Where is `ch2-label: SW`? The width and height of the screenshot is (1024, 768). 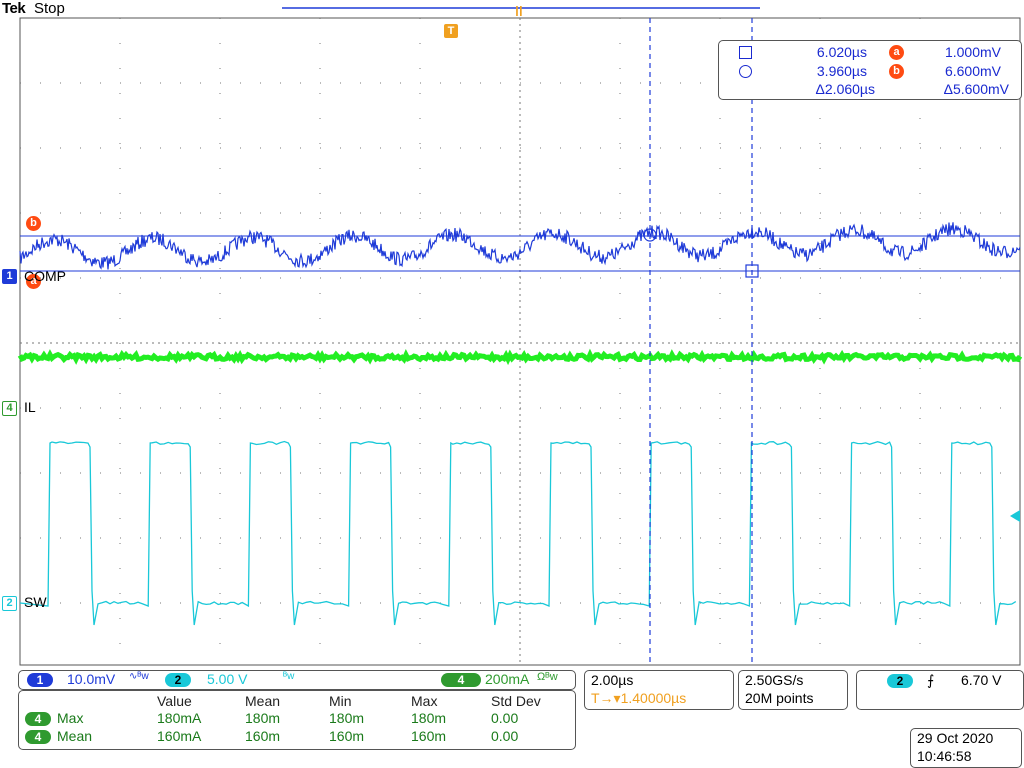
ch2-label: SW is located at coordinates (35, 602).